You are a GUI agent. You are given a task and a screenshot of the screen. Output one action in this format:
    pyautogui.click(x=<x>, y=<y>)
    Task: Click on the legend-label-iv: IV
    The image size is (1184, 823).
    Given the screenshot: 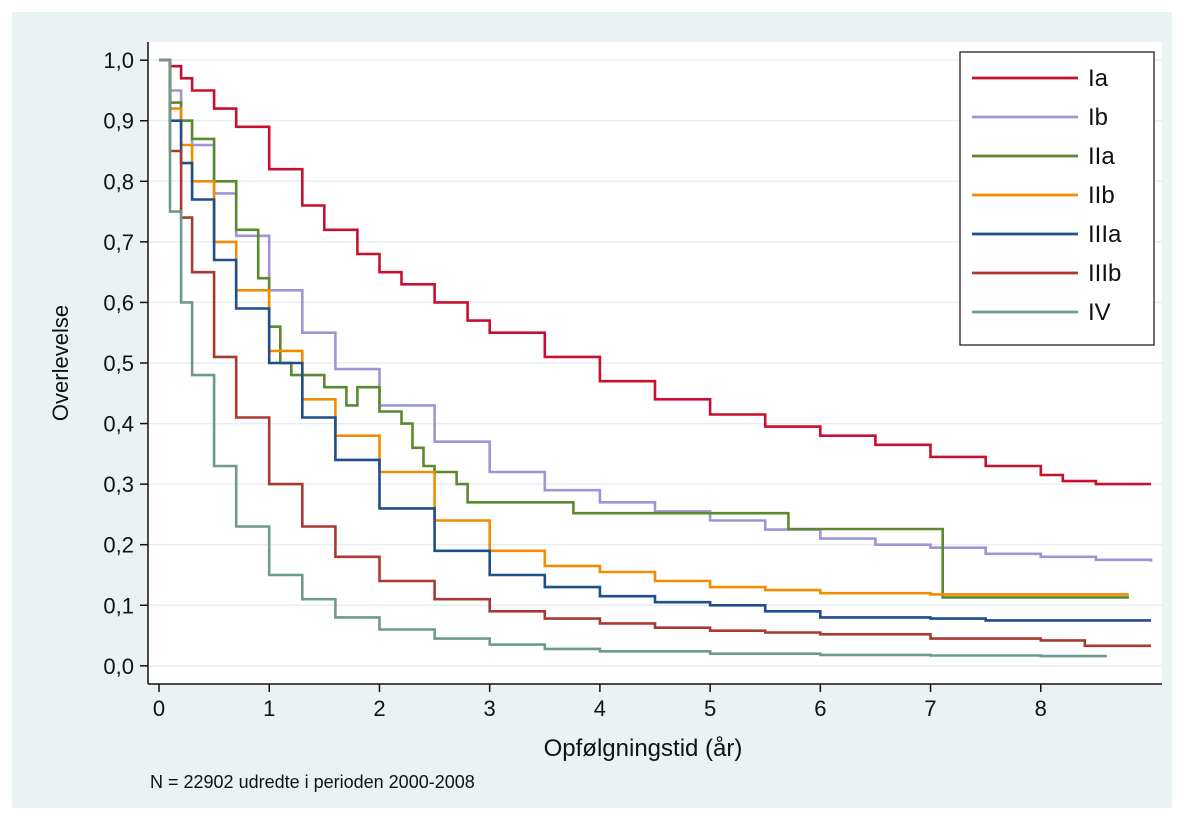 What is the action you would take?
    pyautogui.click(x=1099, y=312)
    